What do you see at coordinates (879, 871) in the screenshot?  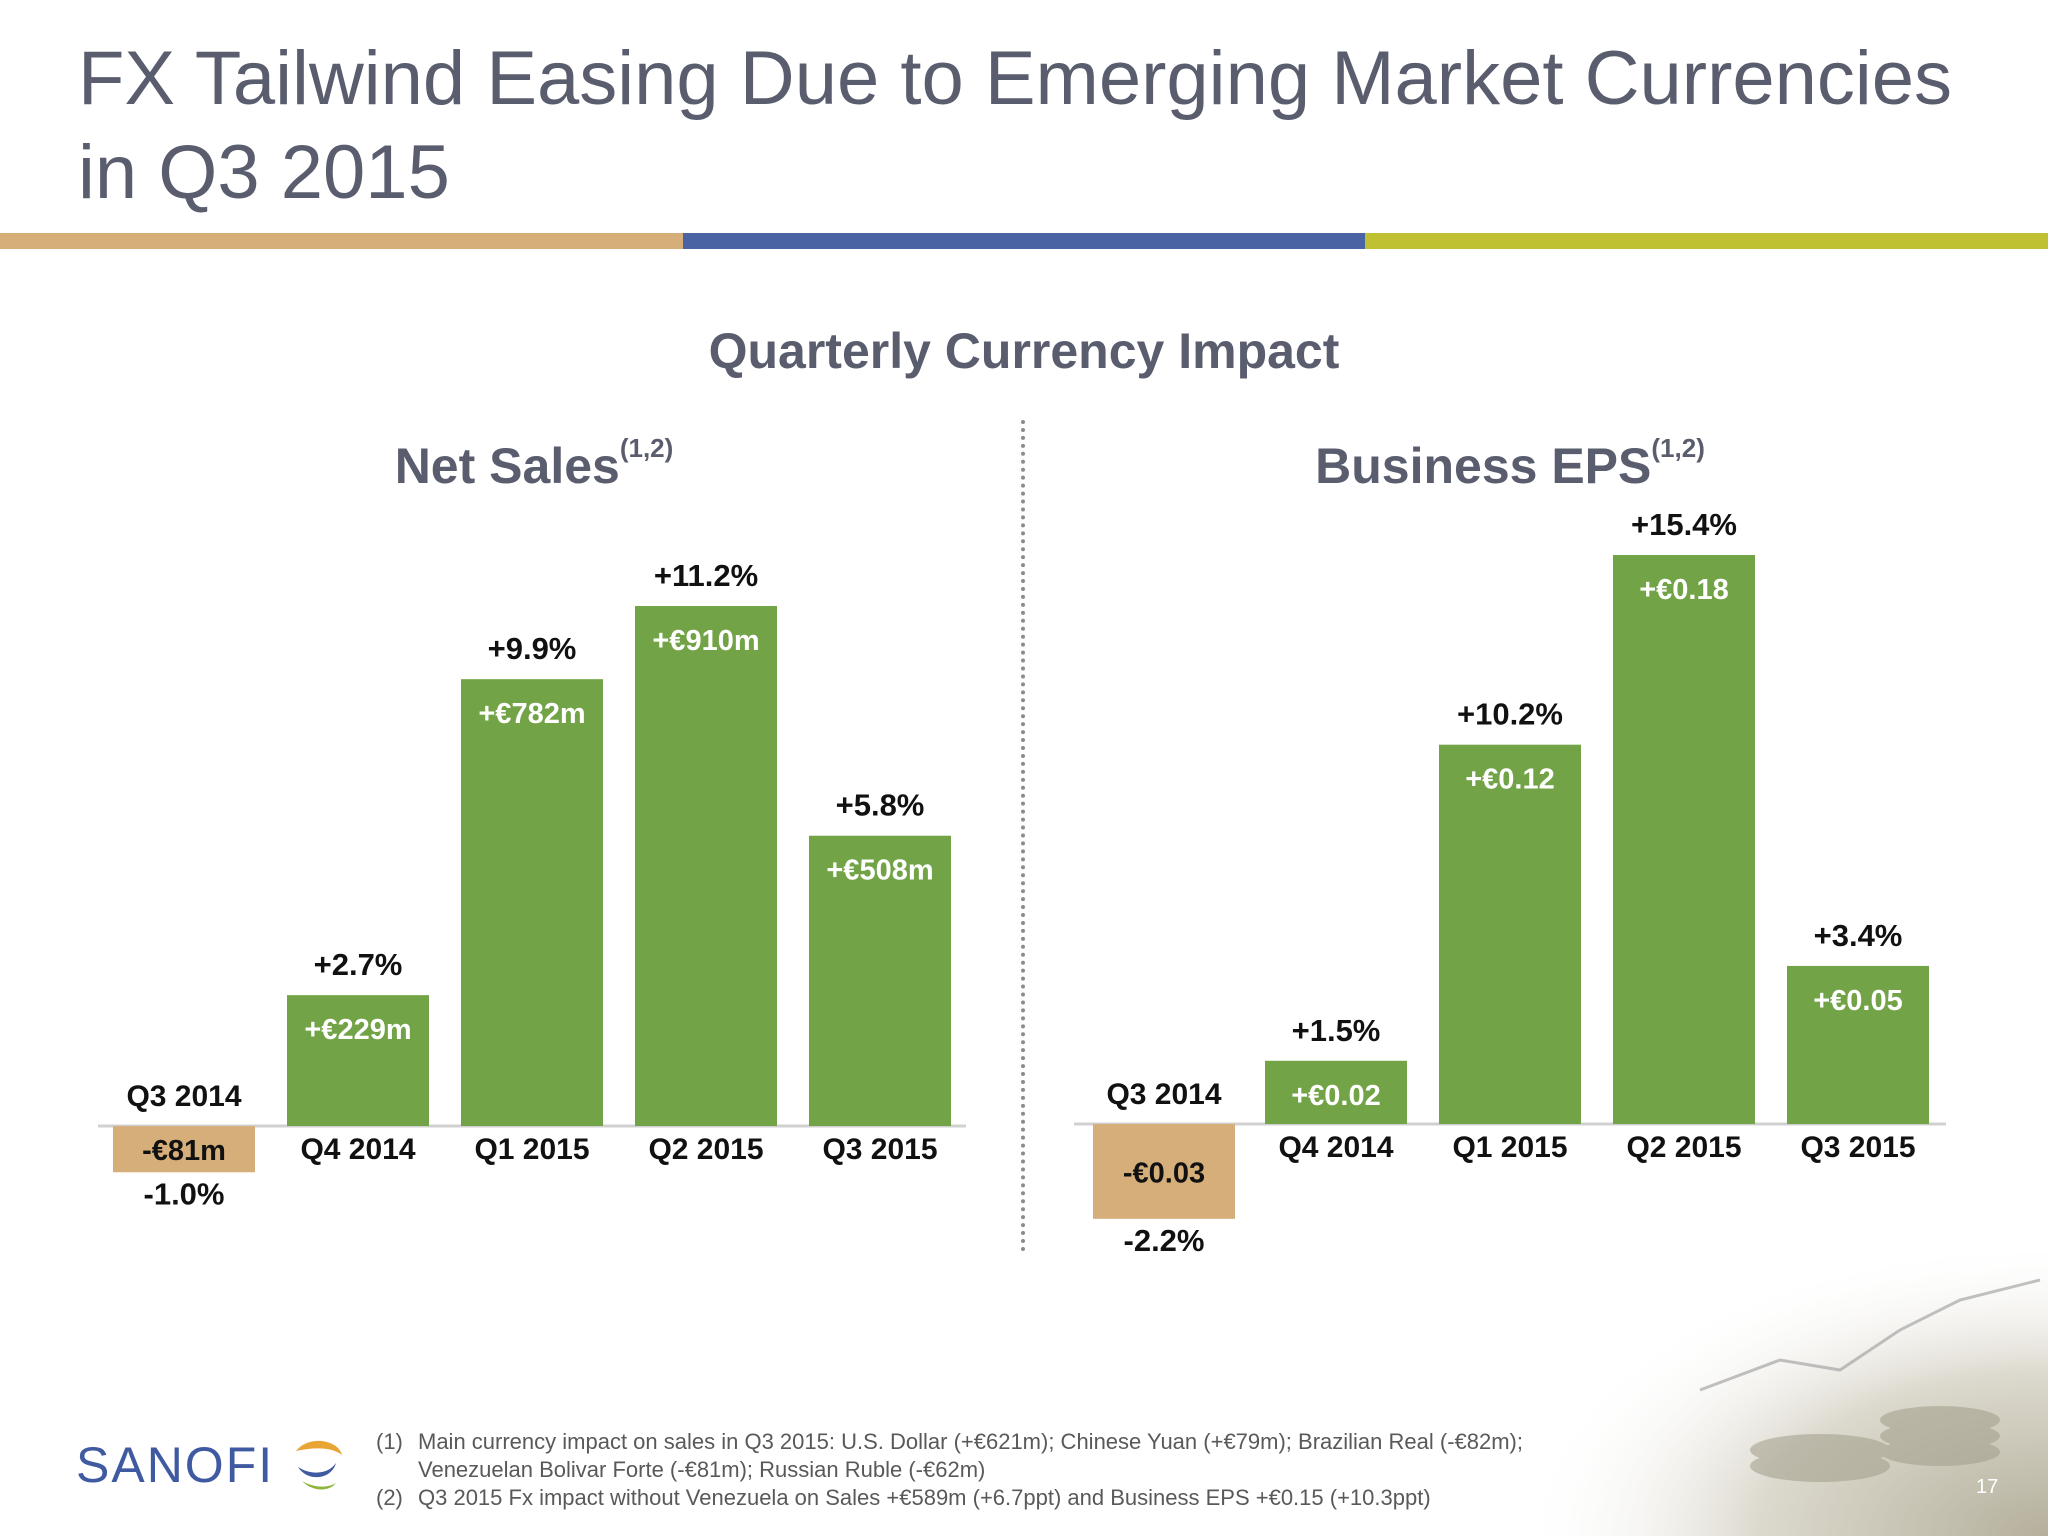 I see `net-sales-value-label-5: +€508m` at bounding box center [879, 871].